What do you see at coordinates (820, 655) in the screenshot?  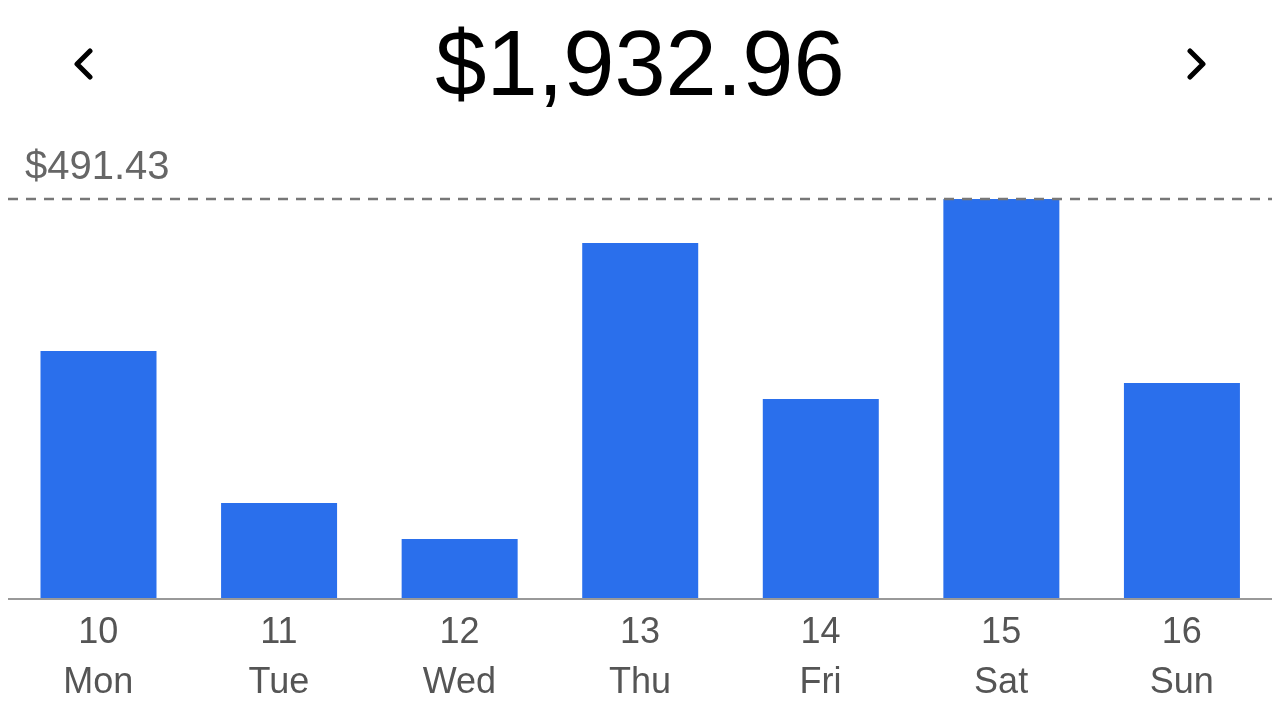 I see `x-tick-label: 14 Fri` at bounding box center [820, 655].